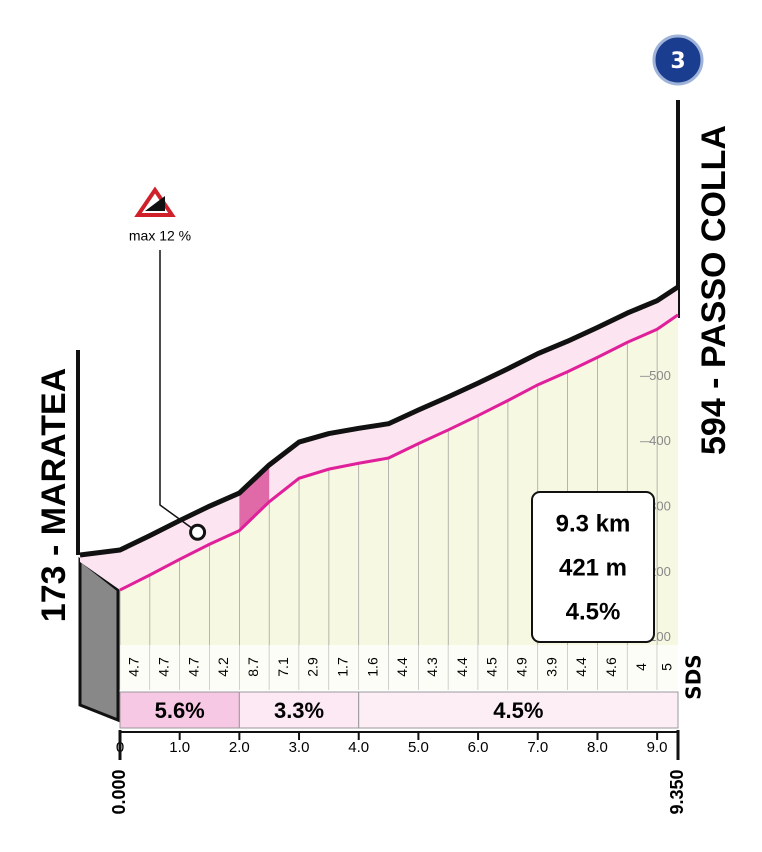 This screenshot has height=852, width=762. Describe the element at coordinates (239, 747) in the screenshot. I see `x-tick-label: 2.0` at that location.